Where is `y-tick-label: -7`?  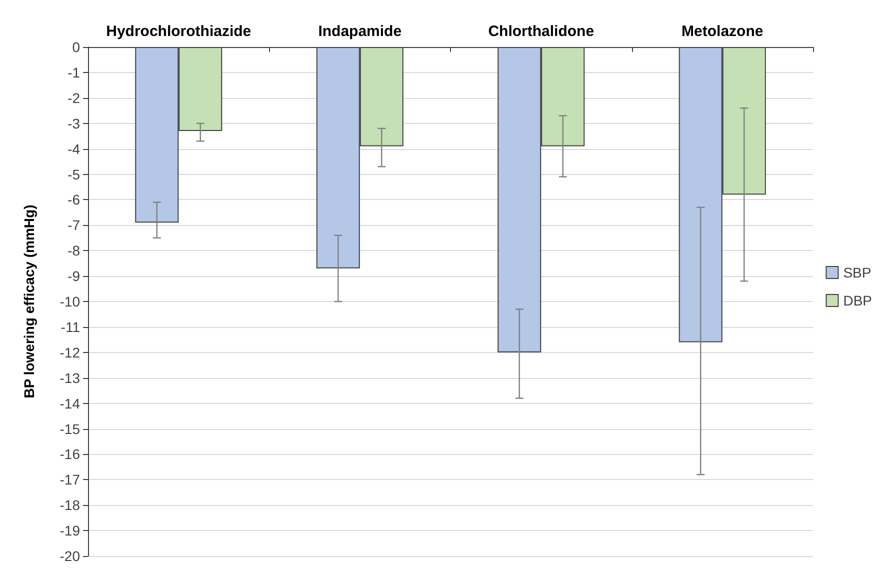
y-tick-label: -7 is located at coordinates (74, 225).